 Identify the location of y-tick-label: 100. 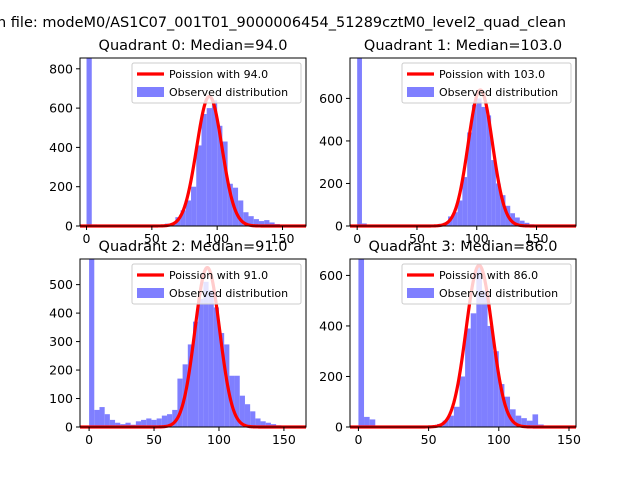
(61, 398).